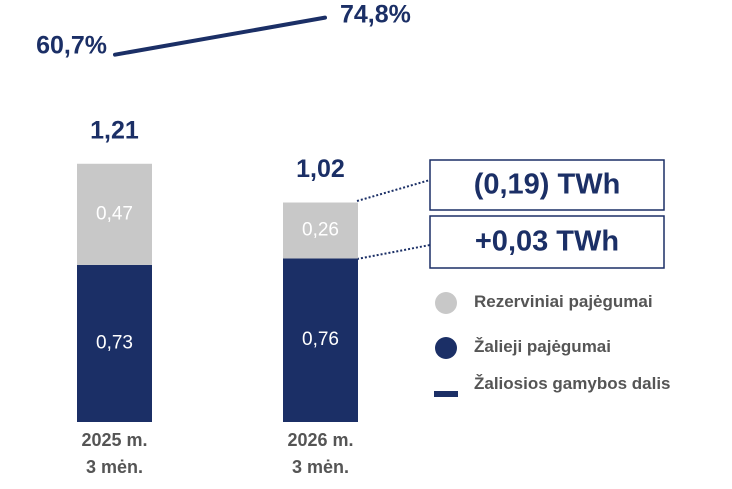  What do you see at coordinates (320, 440) in the screenshot?
I see `x-tick-label: 2026 m.` at bounding box center [320, 440].